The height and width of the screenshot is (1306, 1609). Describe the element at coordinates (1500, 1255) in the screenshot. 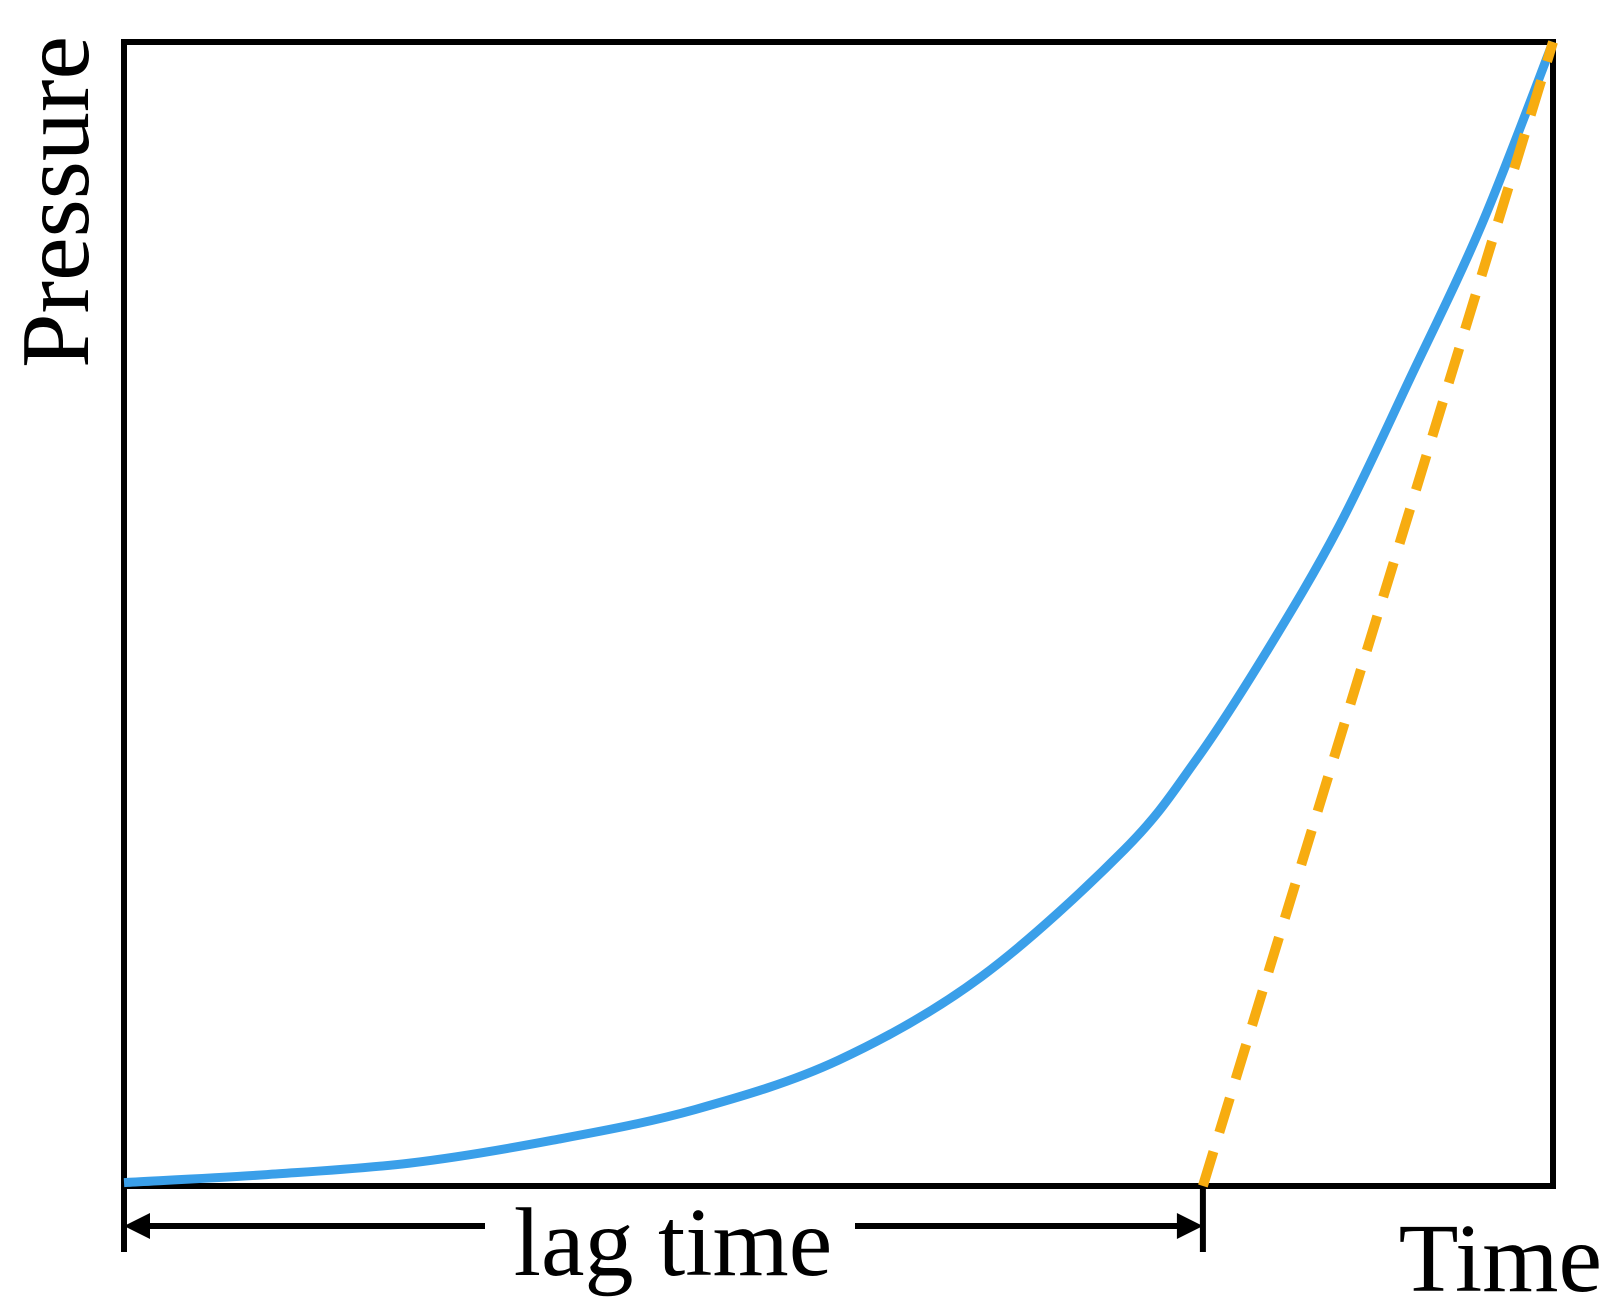

I see `x-axis-label: Time` at that location.